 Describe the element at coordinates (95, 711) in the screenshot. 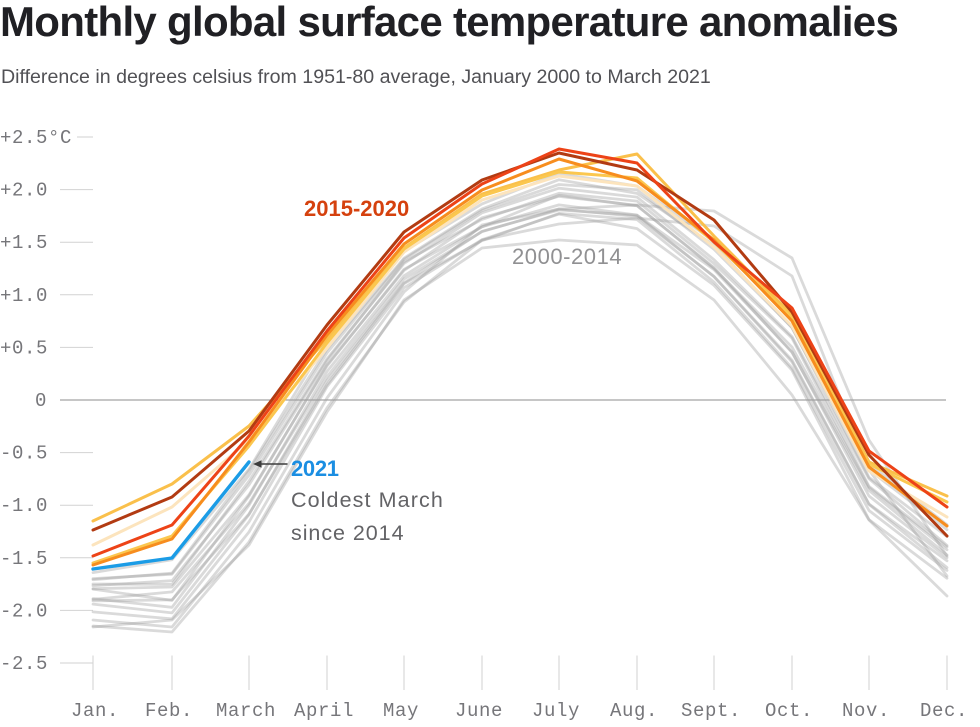

I see `svg-text: Jan.` at that location.